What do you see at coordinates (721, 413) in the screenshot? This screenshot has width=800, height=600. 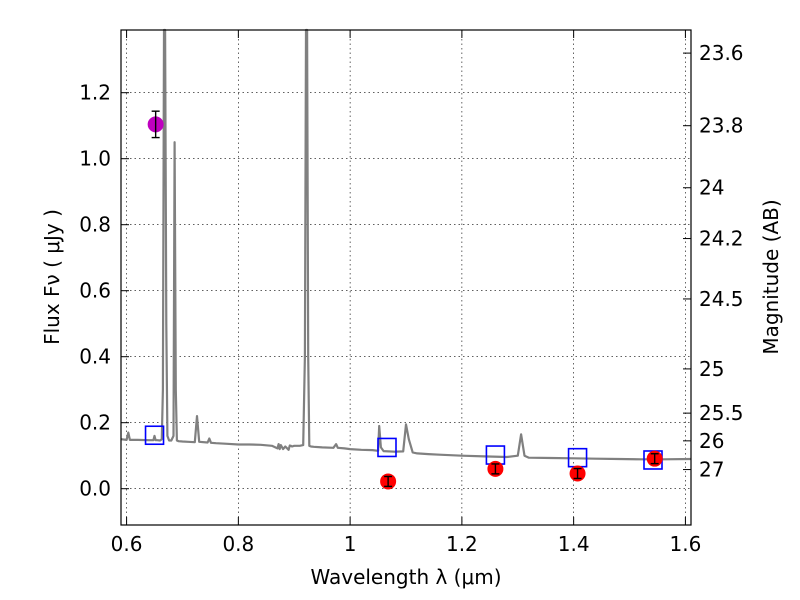 I see `y2-tick-label: 25.5` at bounding box center [721, 413].